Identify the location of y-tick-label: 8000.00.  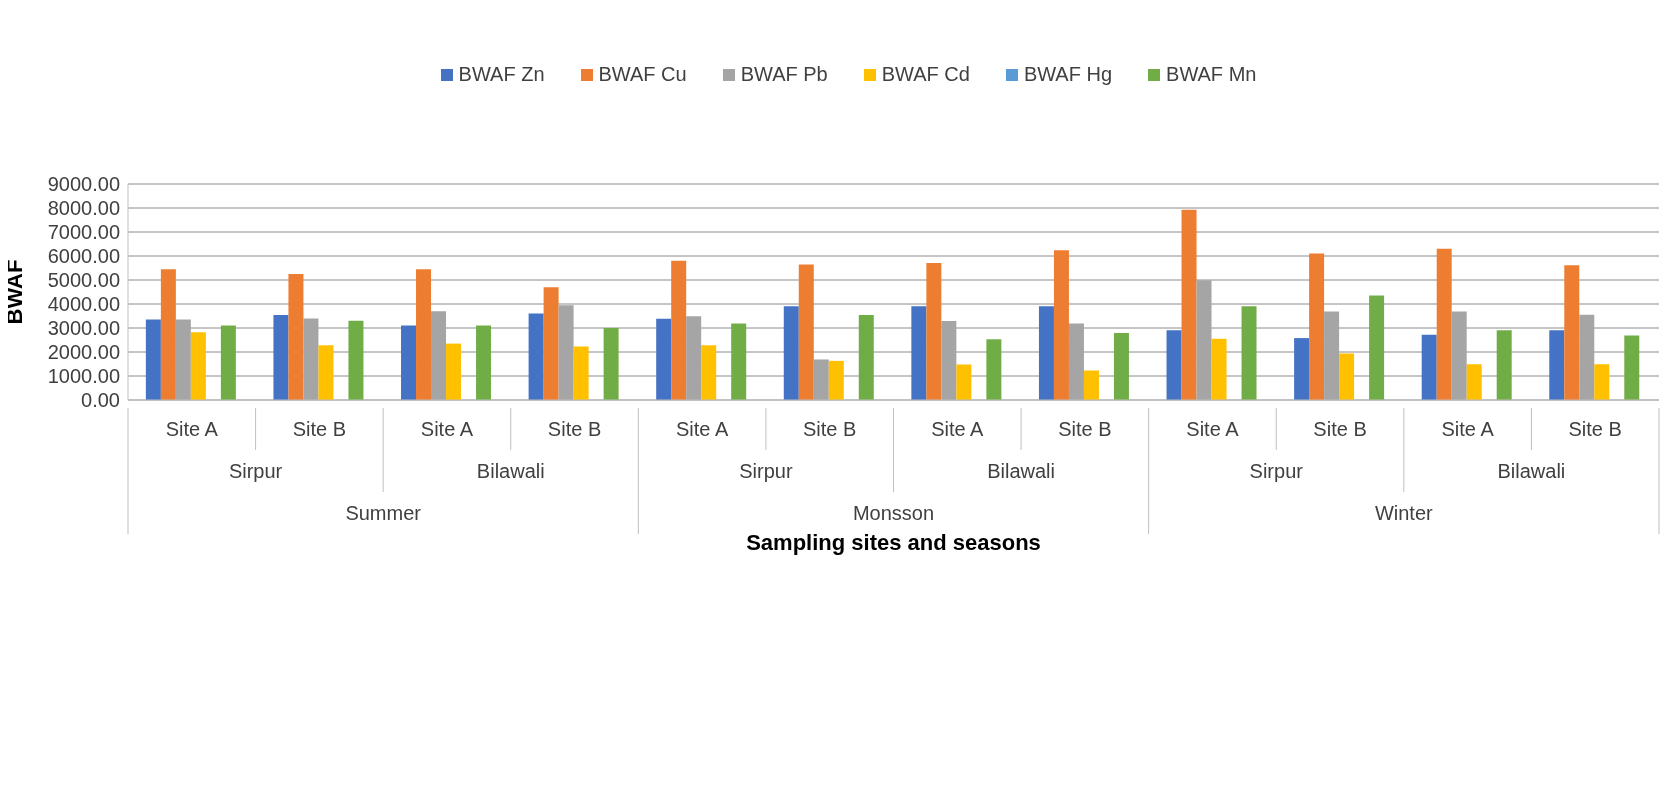
(83, 208).